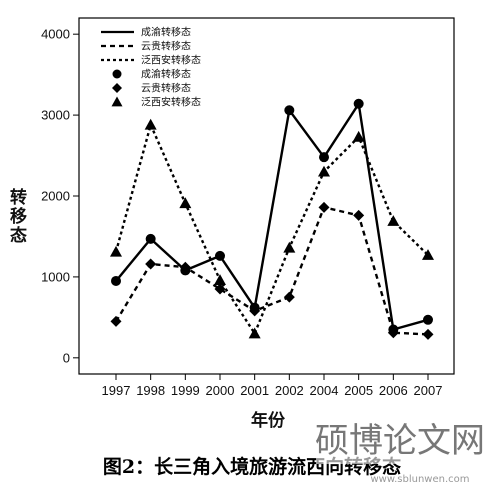 The height and width of the screenshot is (489, 504). Describe the element at coordinates (428, 390) in the screenshot. I see `x-tick-label: 2007` at that location.